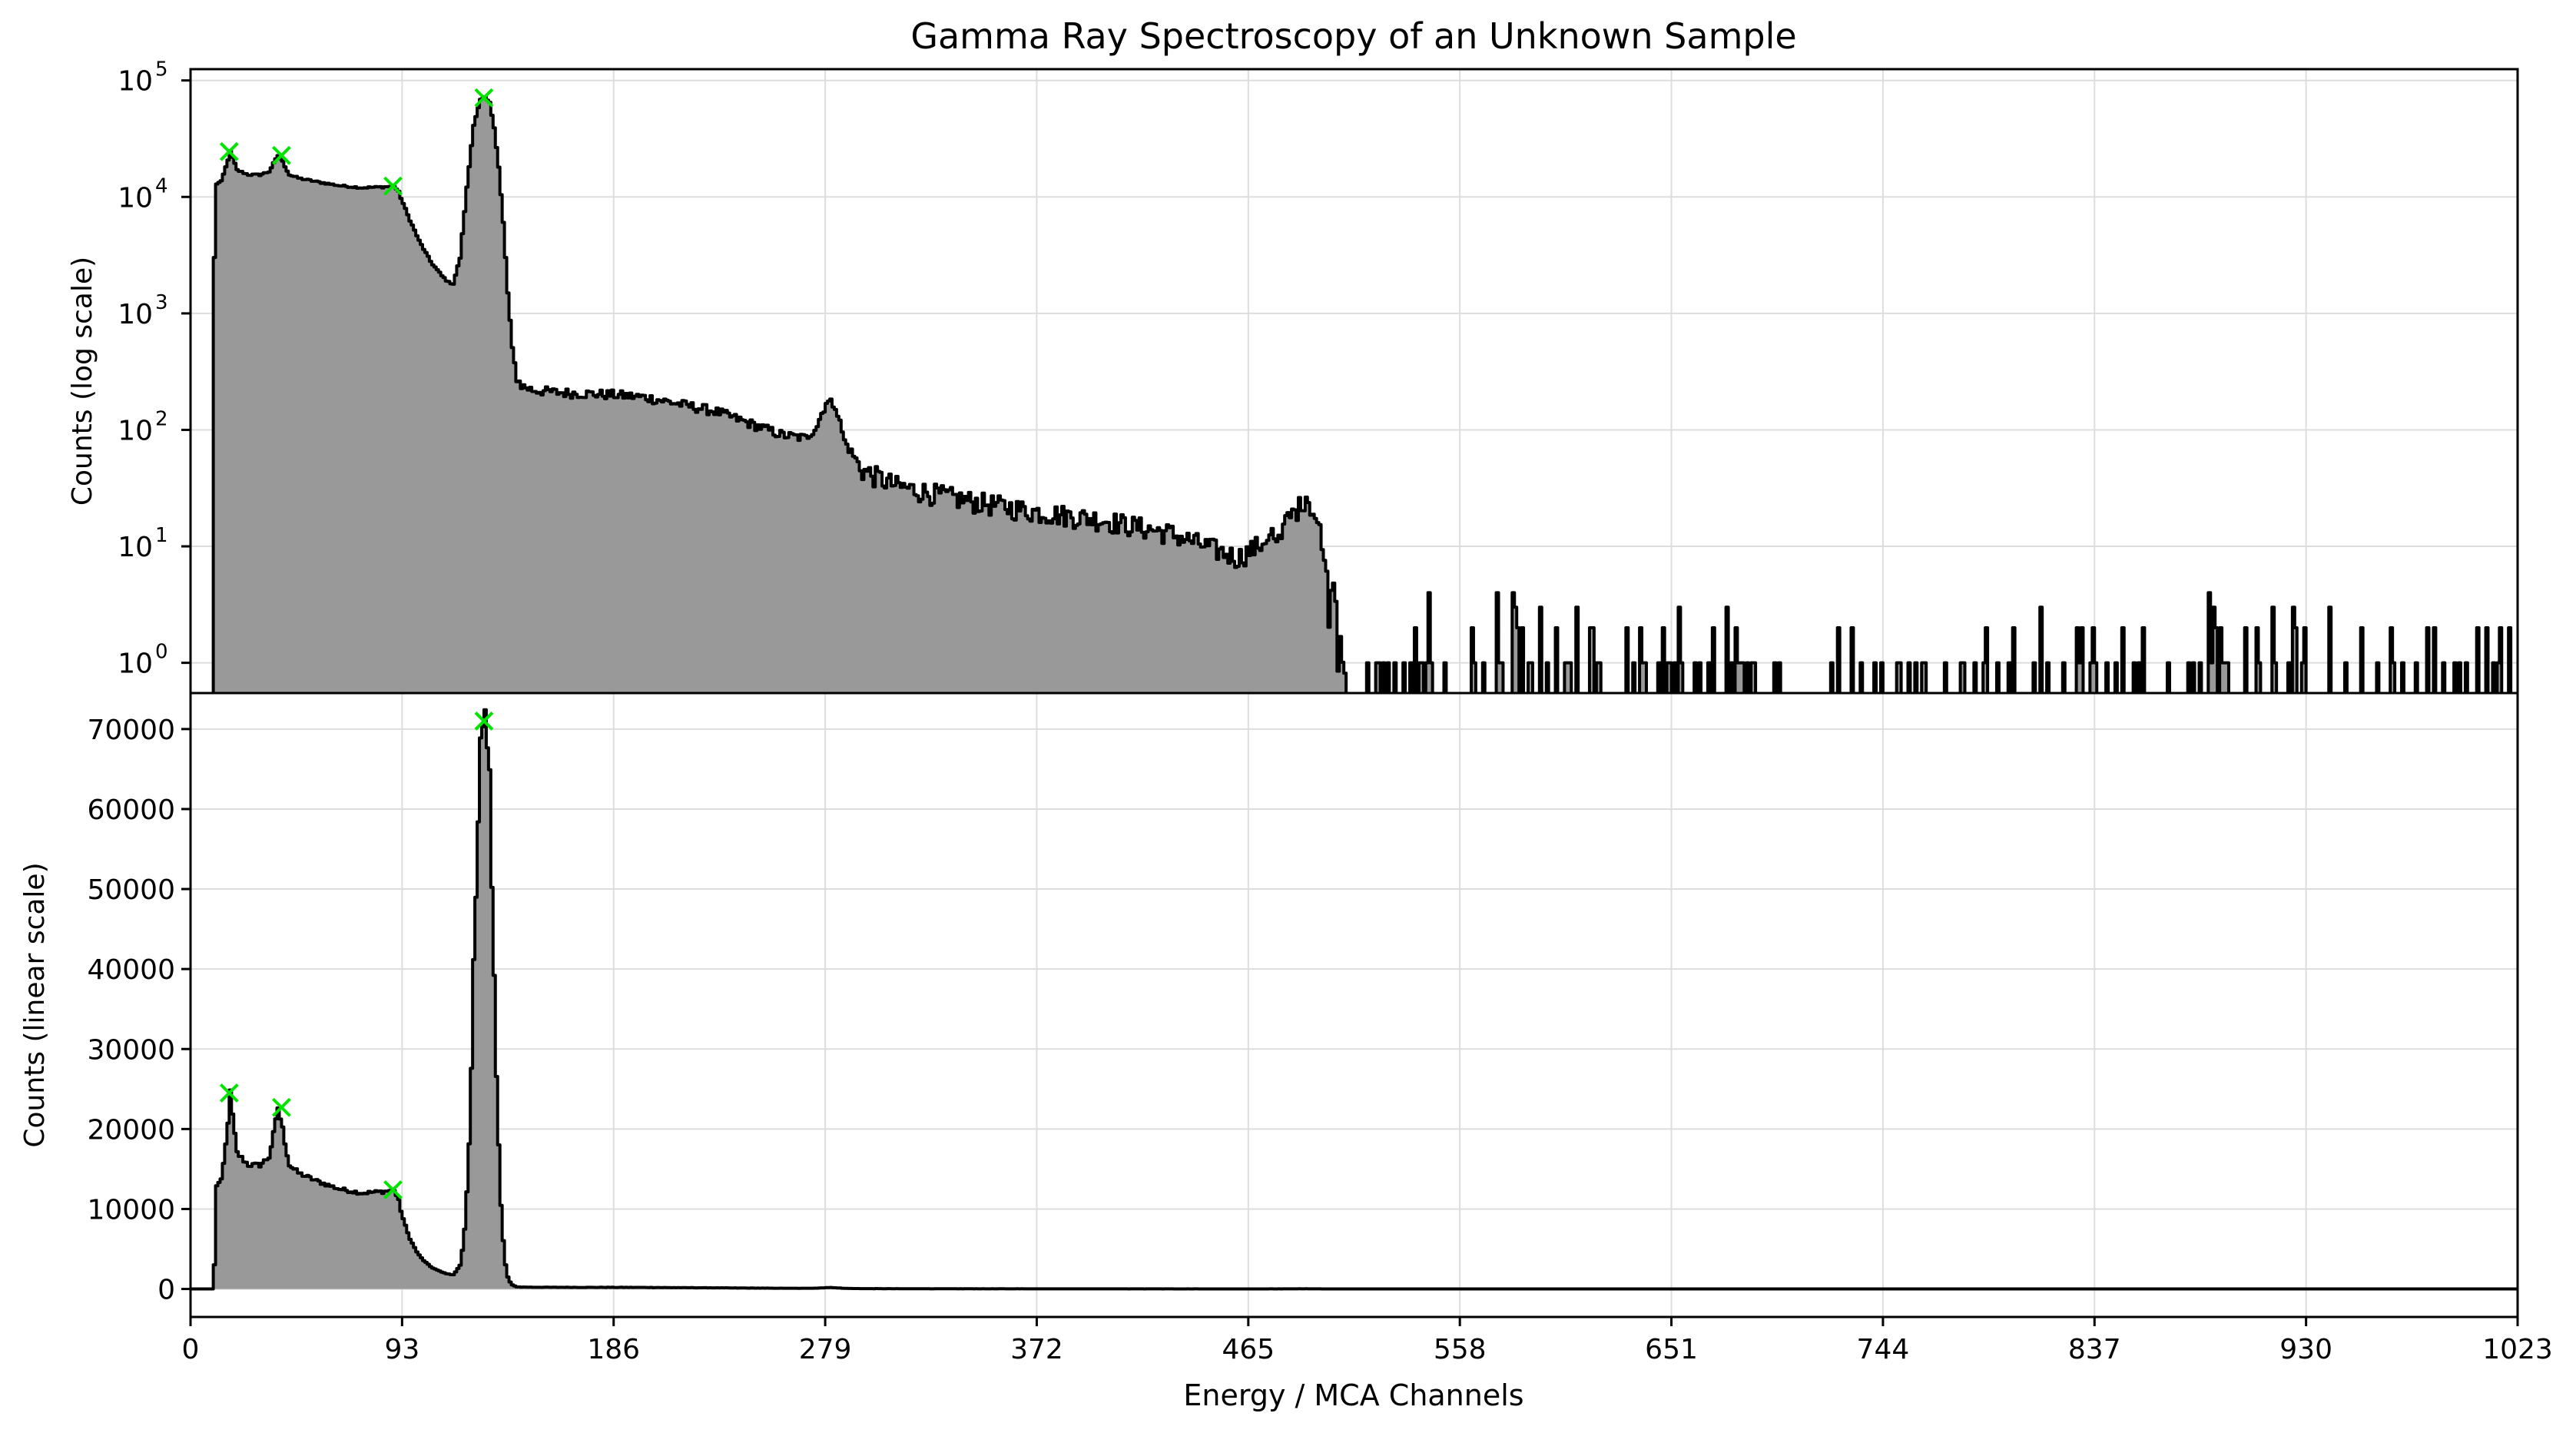  I want to click on x-tick-label: 279, so click(825, 1349).